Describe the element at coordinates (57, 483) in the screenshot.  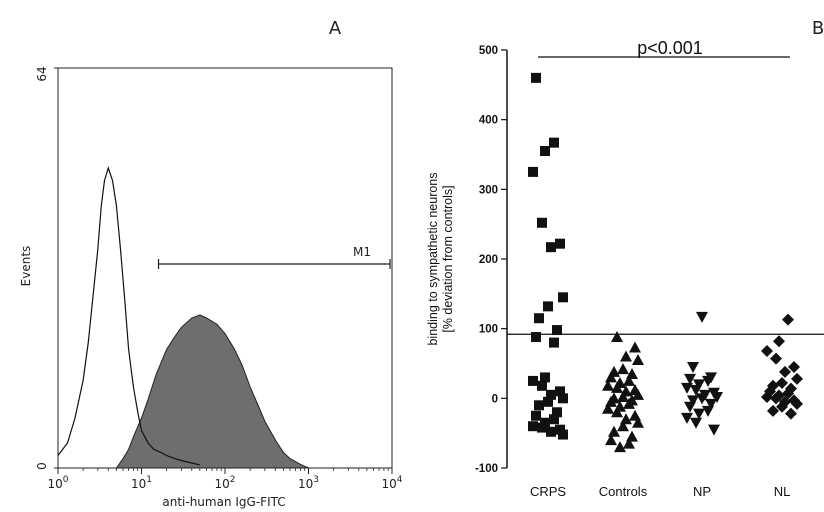
I see `histogram-x-tick-label: 10⁰` at that location.